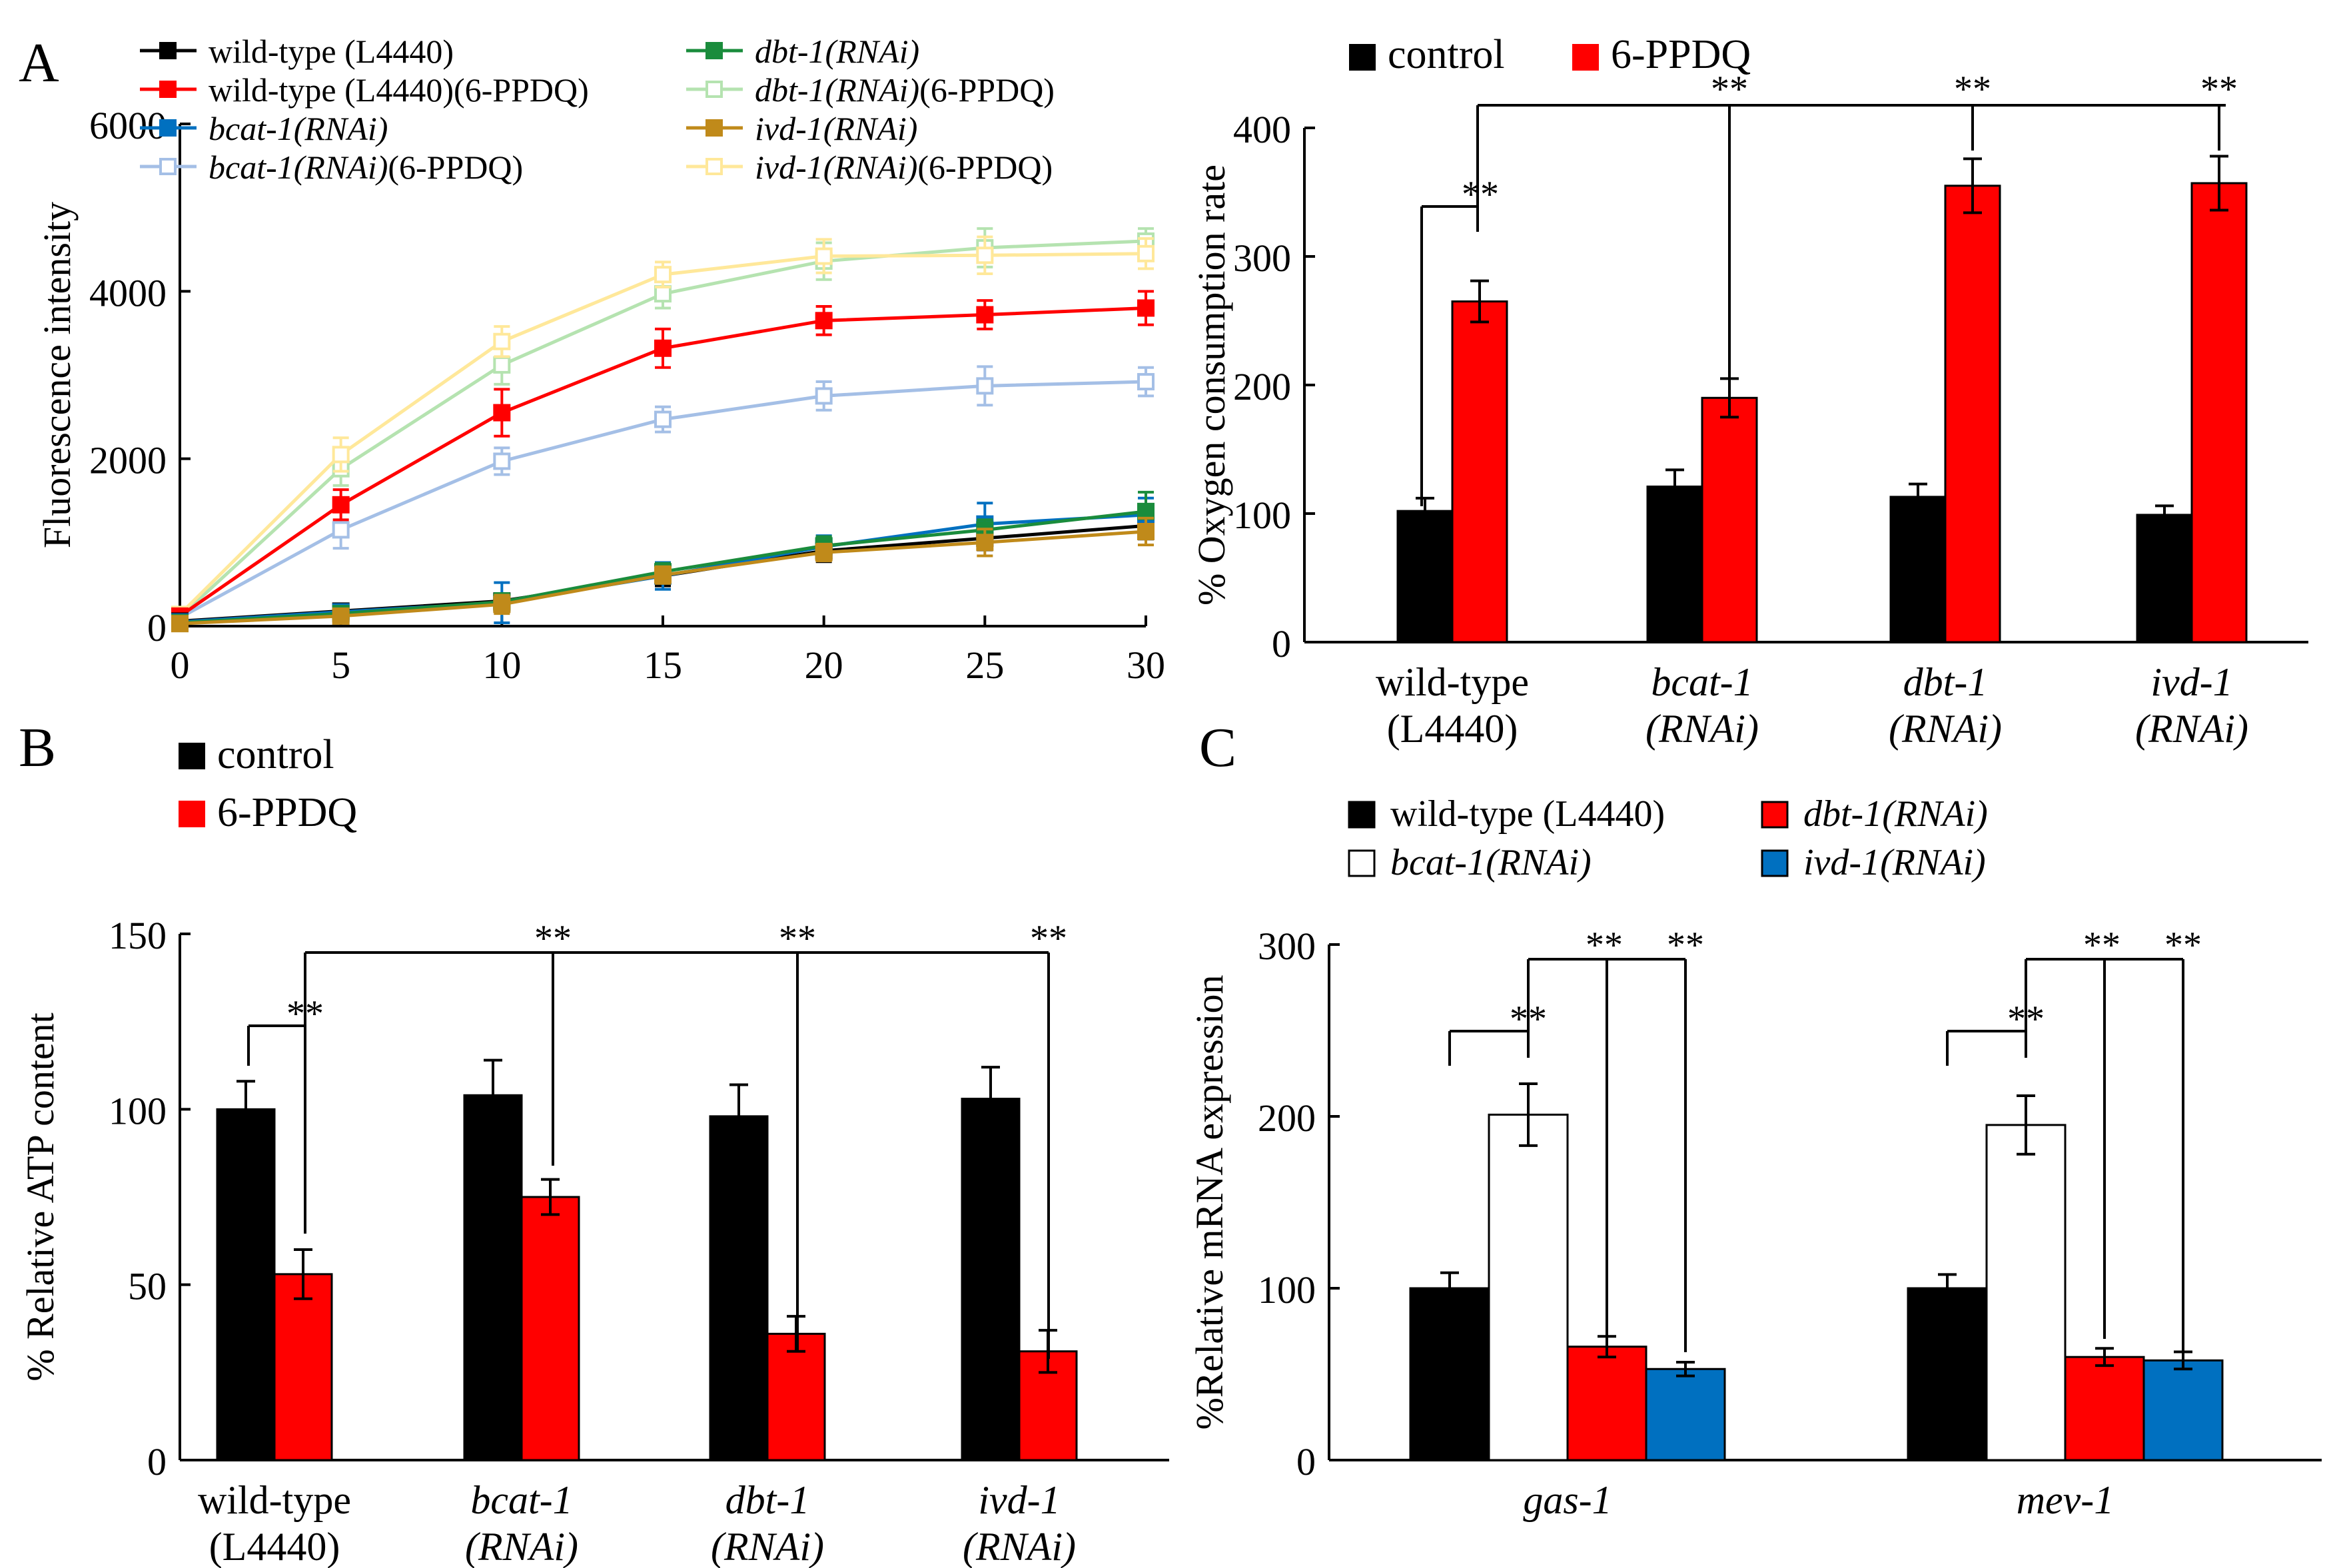 The height and width of the screenshot is (1568, 2335). Describe the element at coordinates (57, 375) in the screenshot. I see `a-y-axis-title: Fluorescence intensity` at that location.